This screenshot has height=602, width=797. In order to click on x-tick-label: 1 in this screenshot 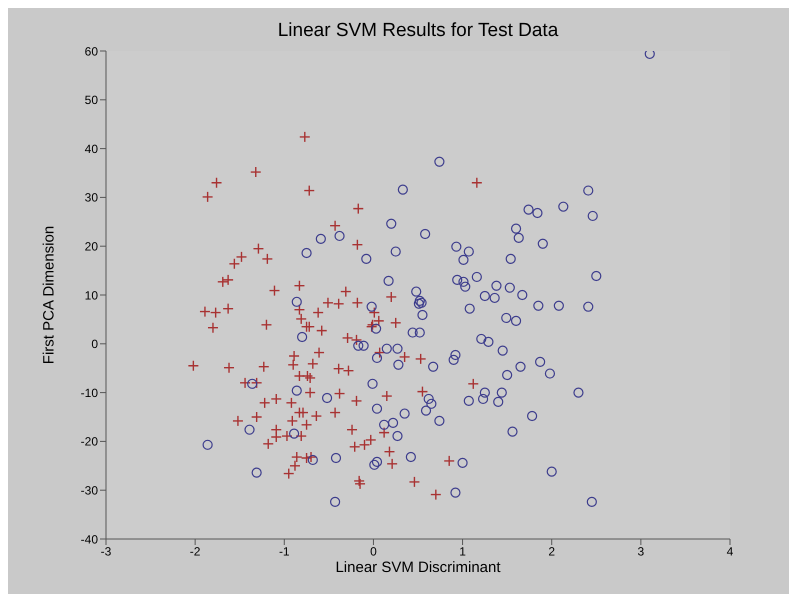, I will do `click(462, 551)`.